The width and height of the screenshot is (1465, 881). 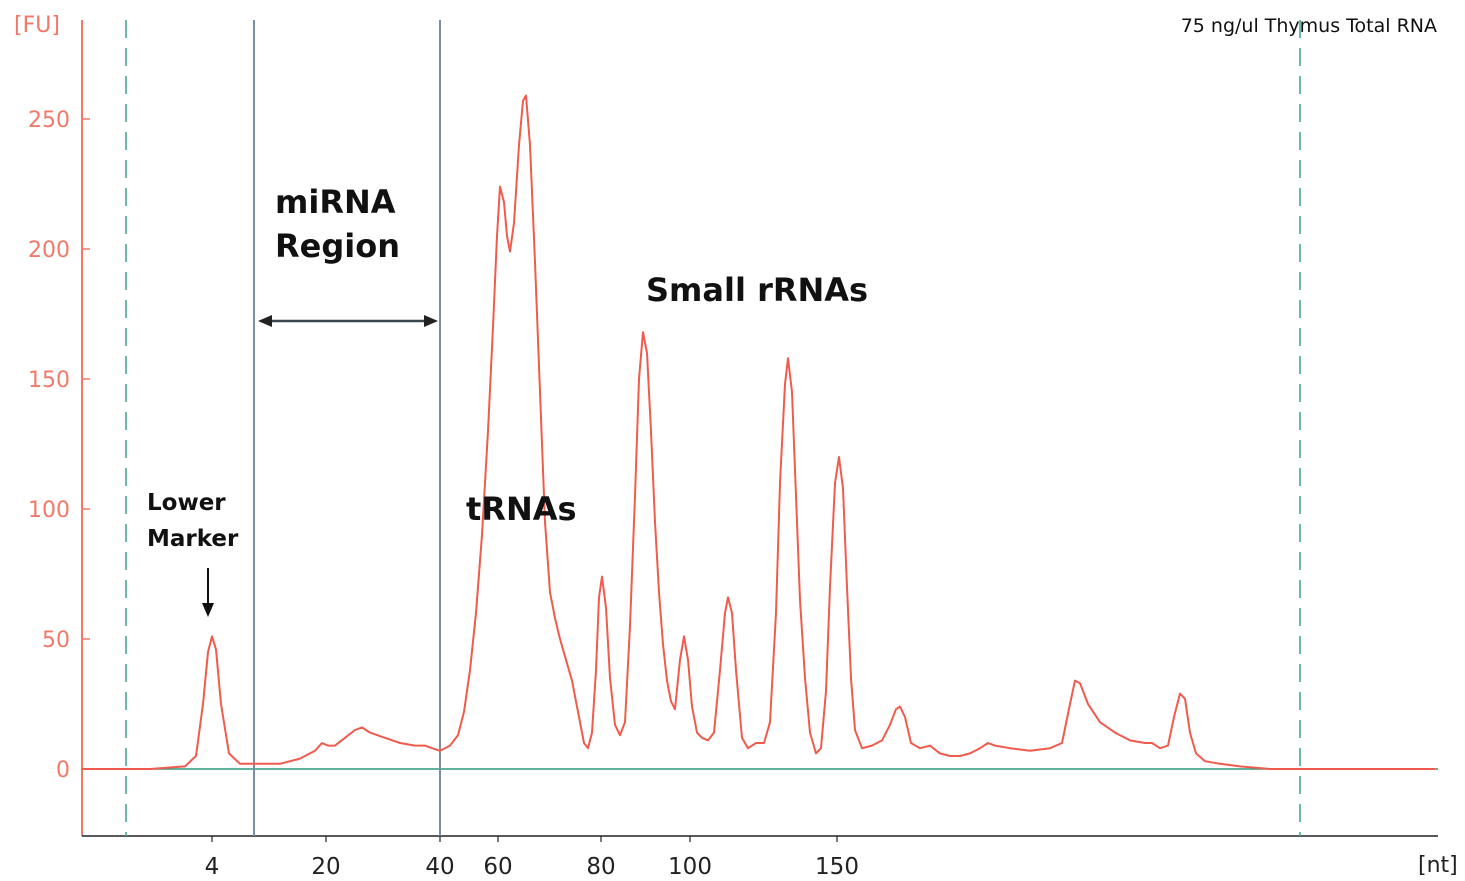 I want to click on x-tick-label: 4, so click(x=212, y=867).